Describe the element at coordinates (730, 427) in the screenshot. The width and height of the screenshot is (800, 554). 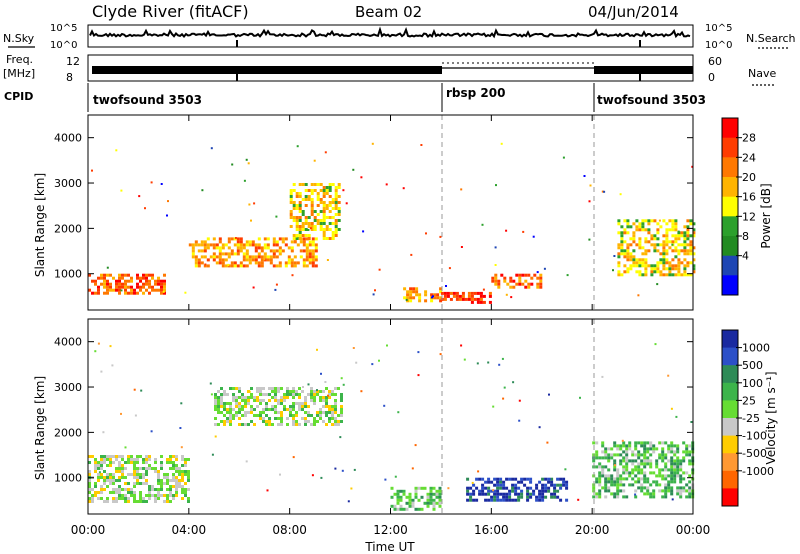
I see `colorbar-swatch` at that location.